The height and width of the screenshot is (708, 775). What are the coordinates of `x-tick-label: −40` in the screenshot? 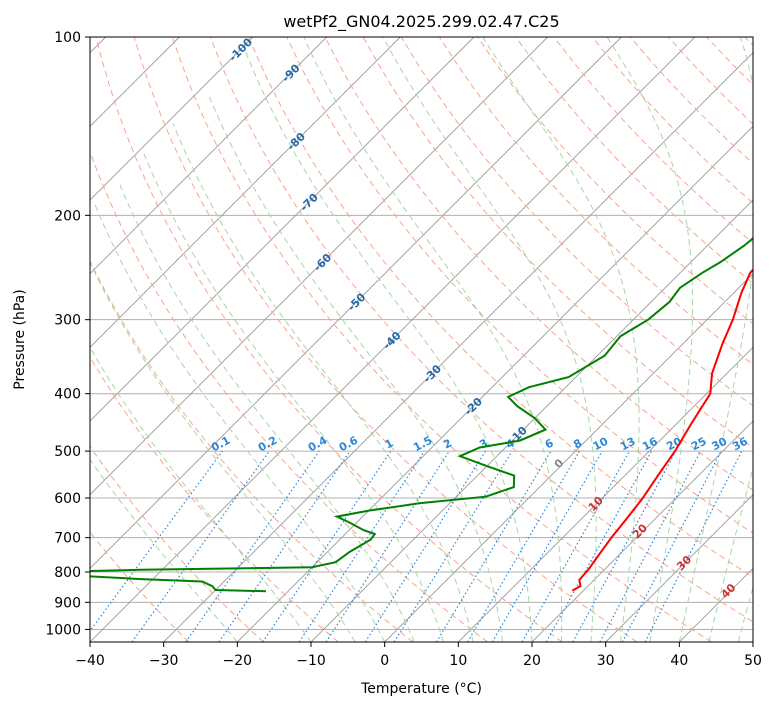 It's located at (90, 661).